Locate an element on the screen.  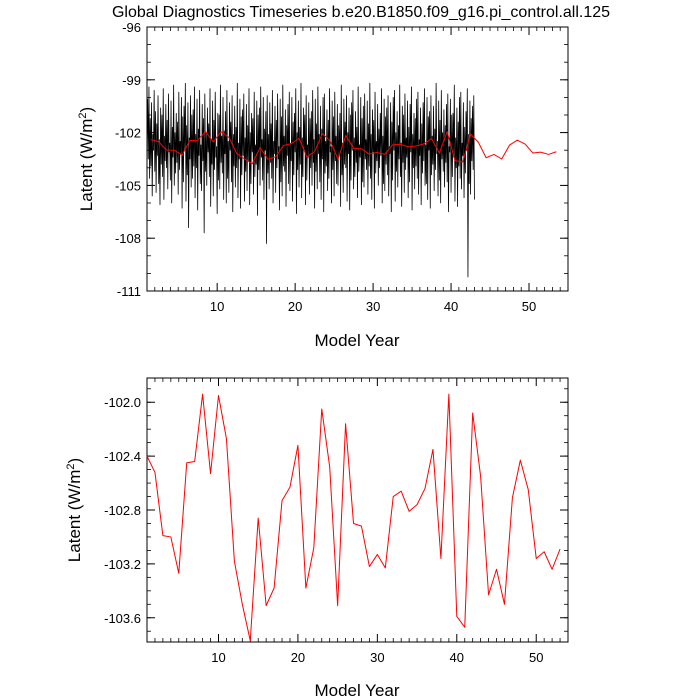
bottom-y-axis-title-close: ) is located at coordinates (74, 461).